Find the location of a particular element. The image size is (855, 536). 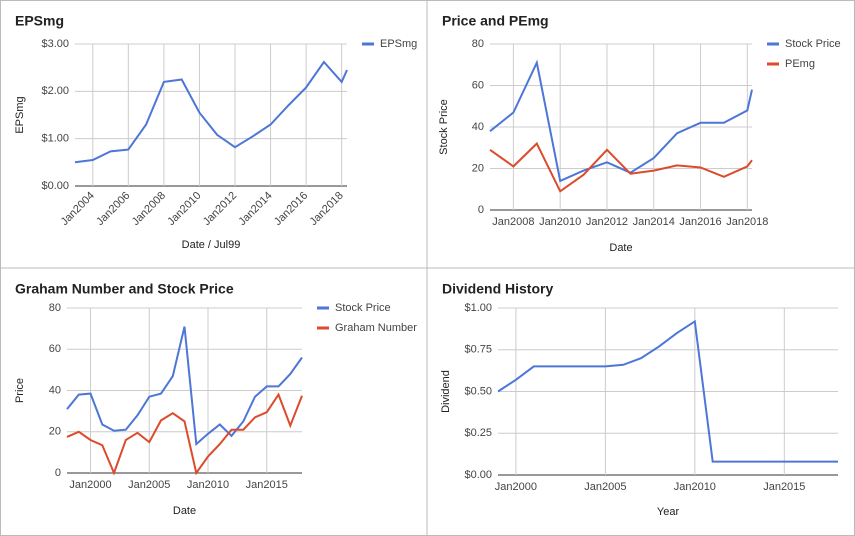

x-axis-title: Year is located at coordinates (668, 512).